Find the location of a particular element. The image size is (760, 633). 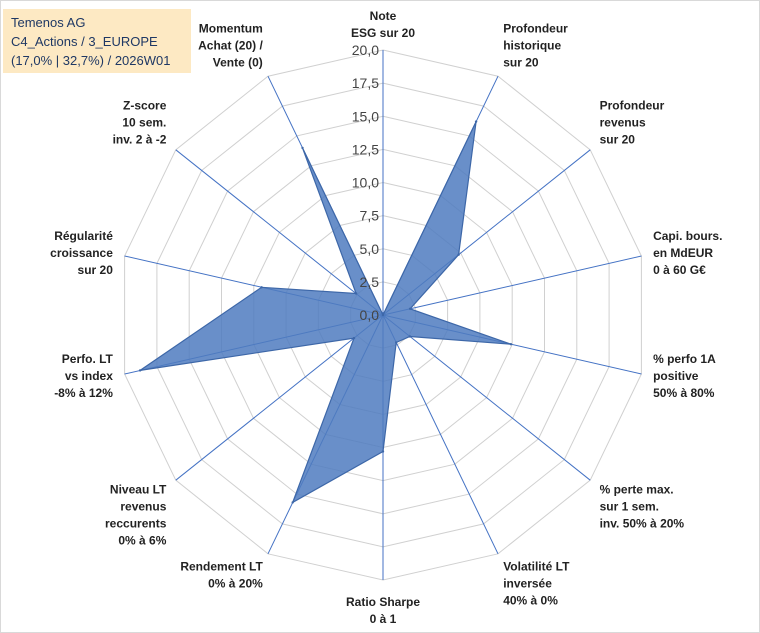

axis-label-12-line-1: 10 sem. is located at coordinates (144, 122).